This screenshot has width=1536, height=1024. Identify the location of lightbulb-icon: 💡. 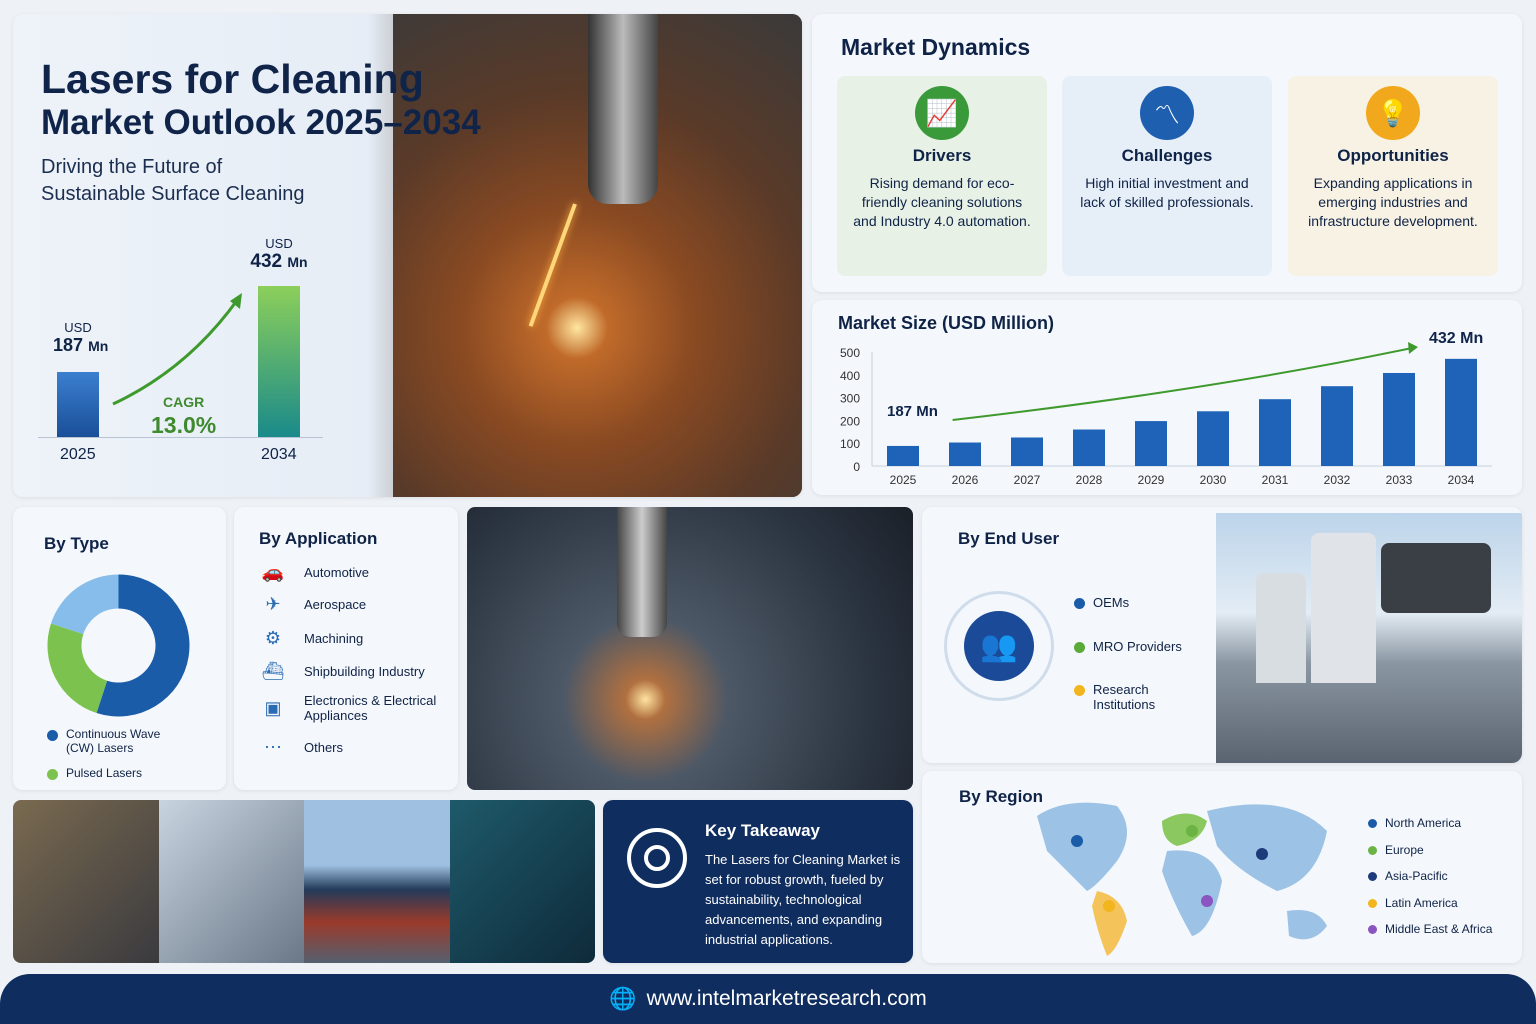
(1393, 113).